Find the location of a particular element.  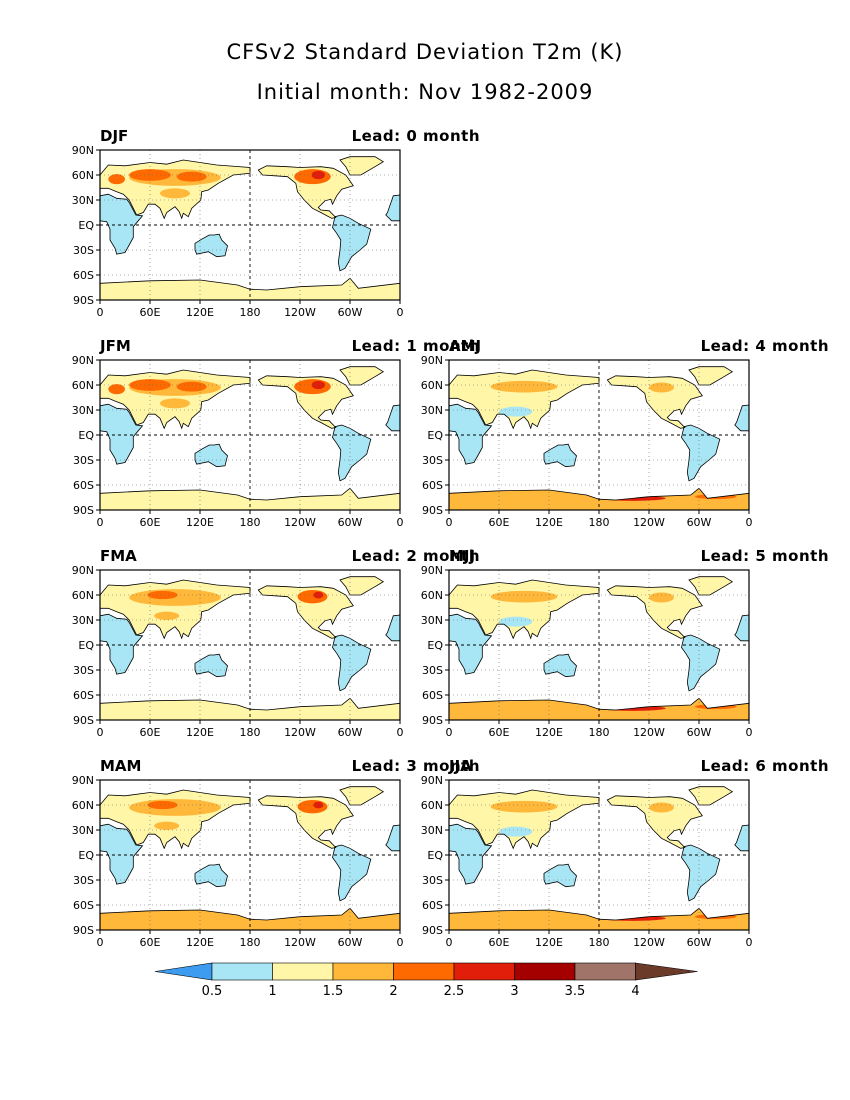

panel-season-label: JJA is located at coordinates (460, 766).